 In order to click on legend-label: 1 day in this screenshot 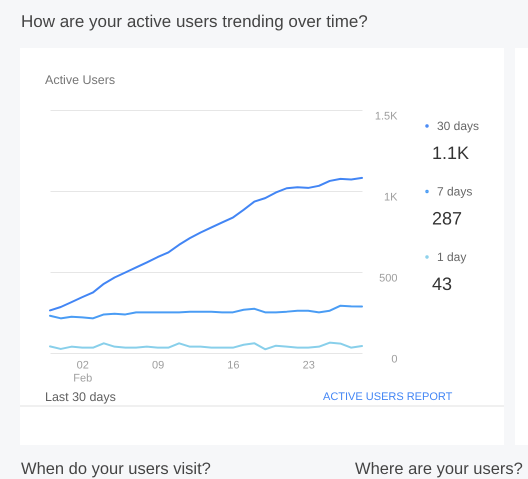, I will do `click(451, 257)`.